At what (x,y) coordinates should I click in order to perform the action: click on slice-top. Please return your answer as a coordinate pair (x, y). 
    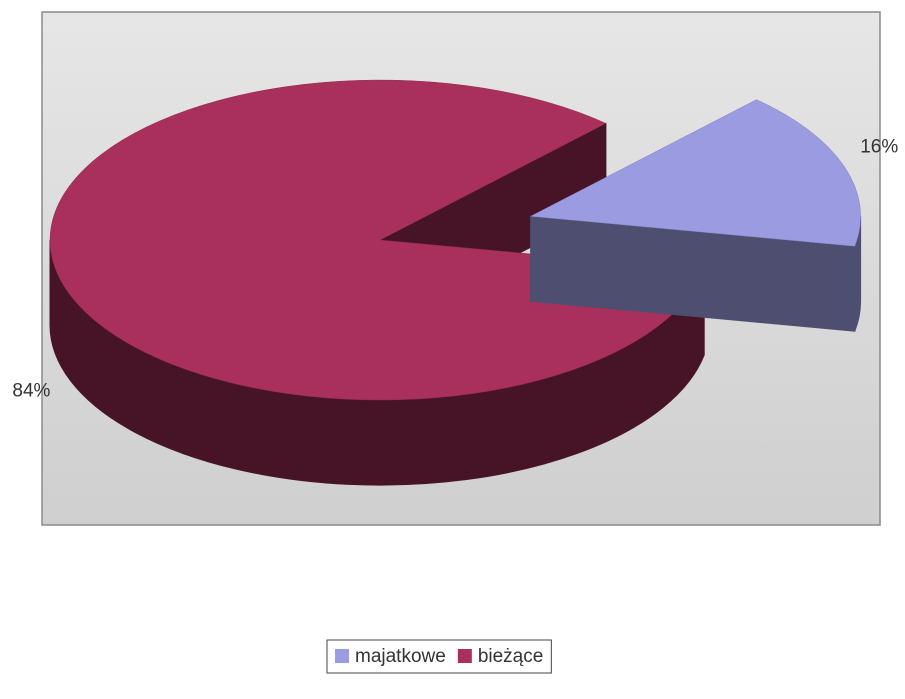
    Looking at the image, I should click on (695, 173).